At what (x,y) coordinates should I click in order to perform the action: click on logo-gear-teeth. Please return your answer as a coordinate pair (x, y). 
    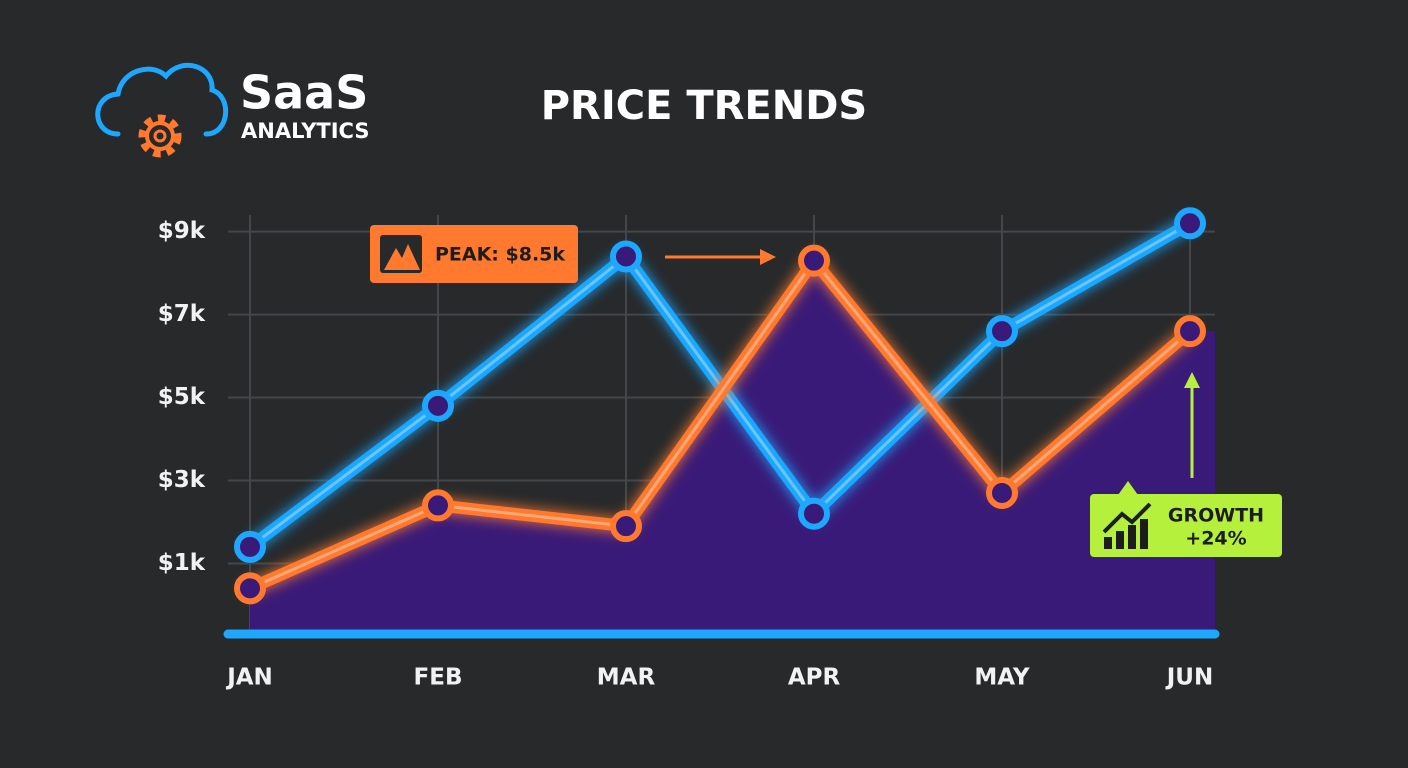
    Looking at the image, I should click on (160, 136).